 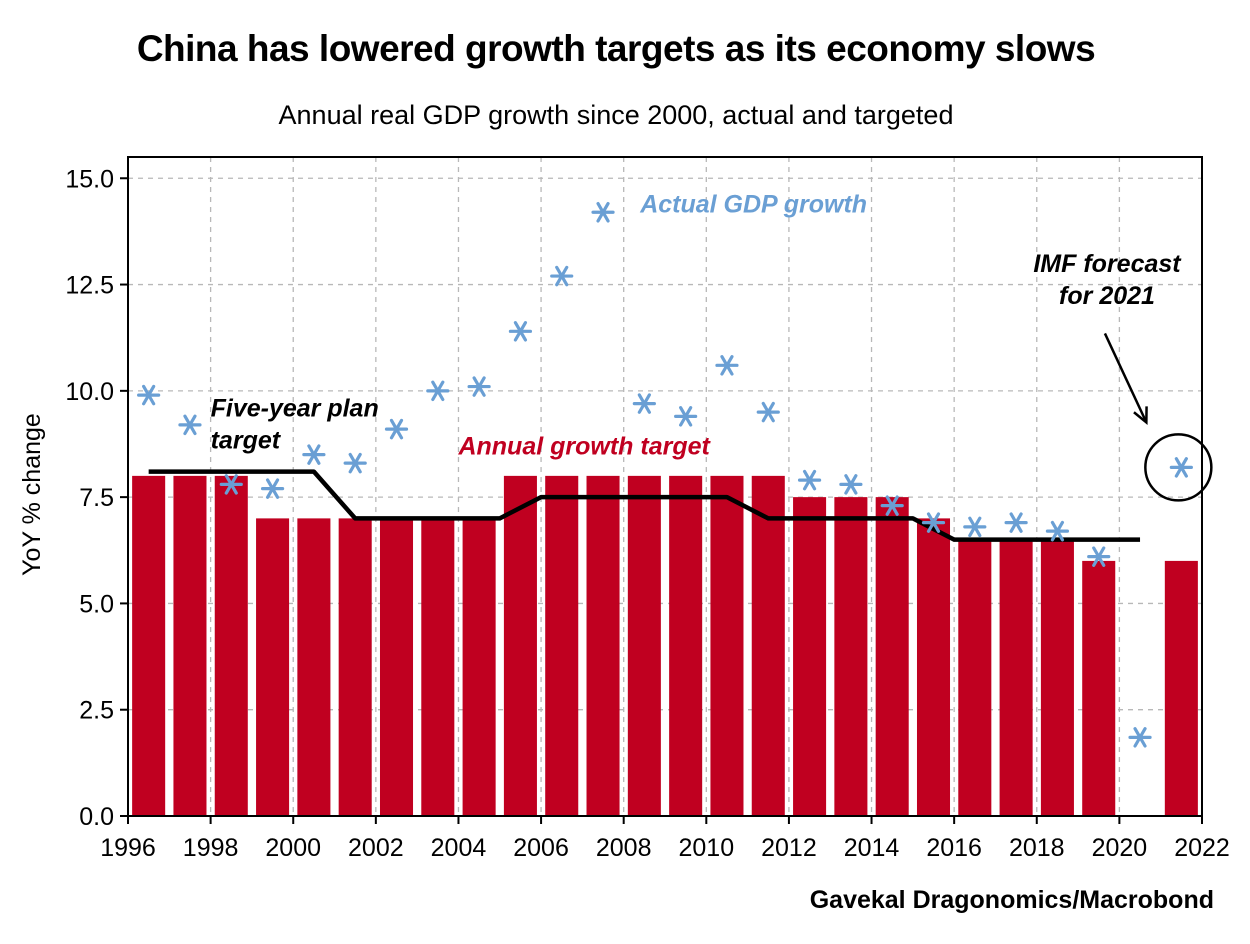 What do you see at coordinates (96, 604) in the screenshot?
I see `y-tick-label: 5.0` at bounding box center [96, 604].